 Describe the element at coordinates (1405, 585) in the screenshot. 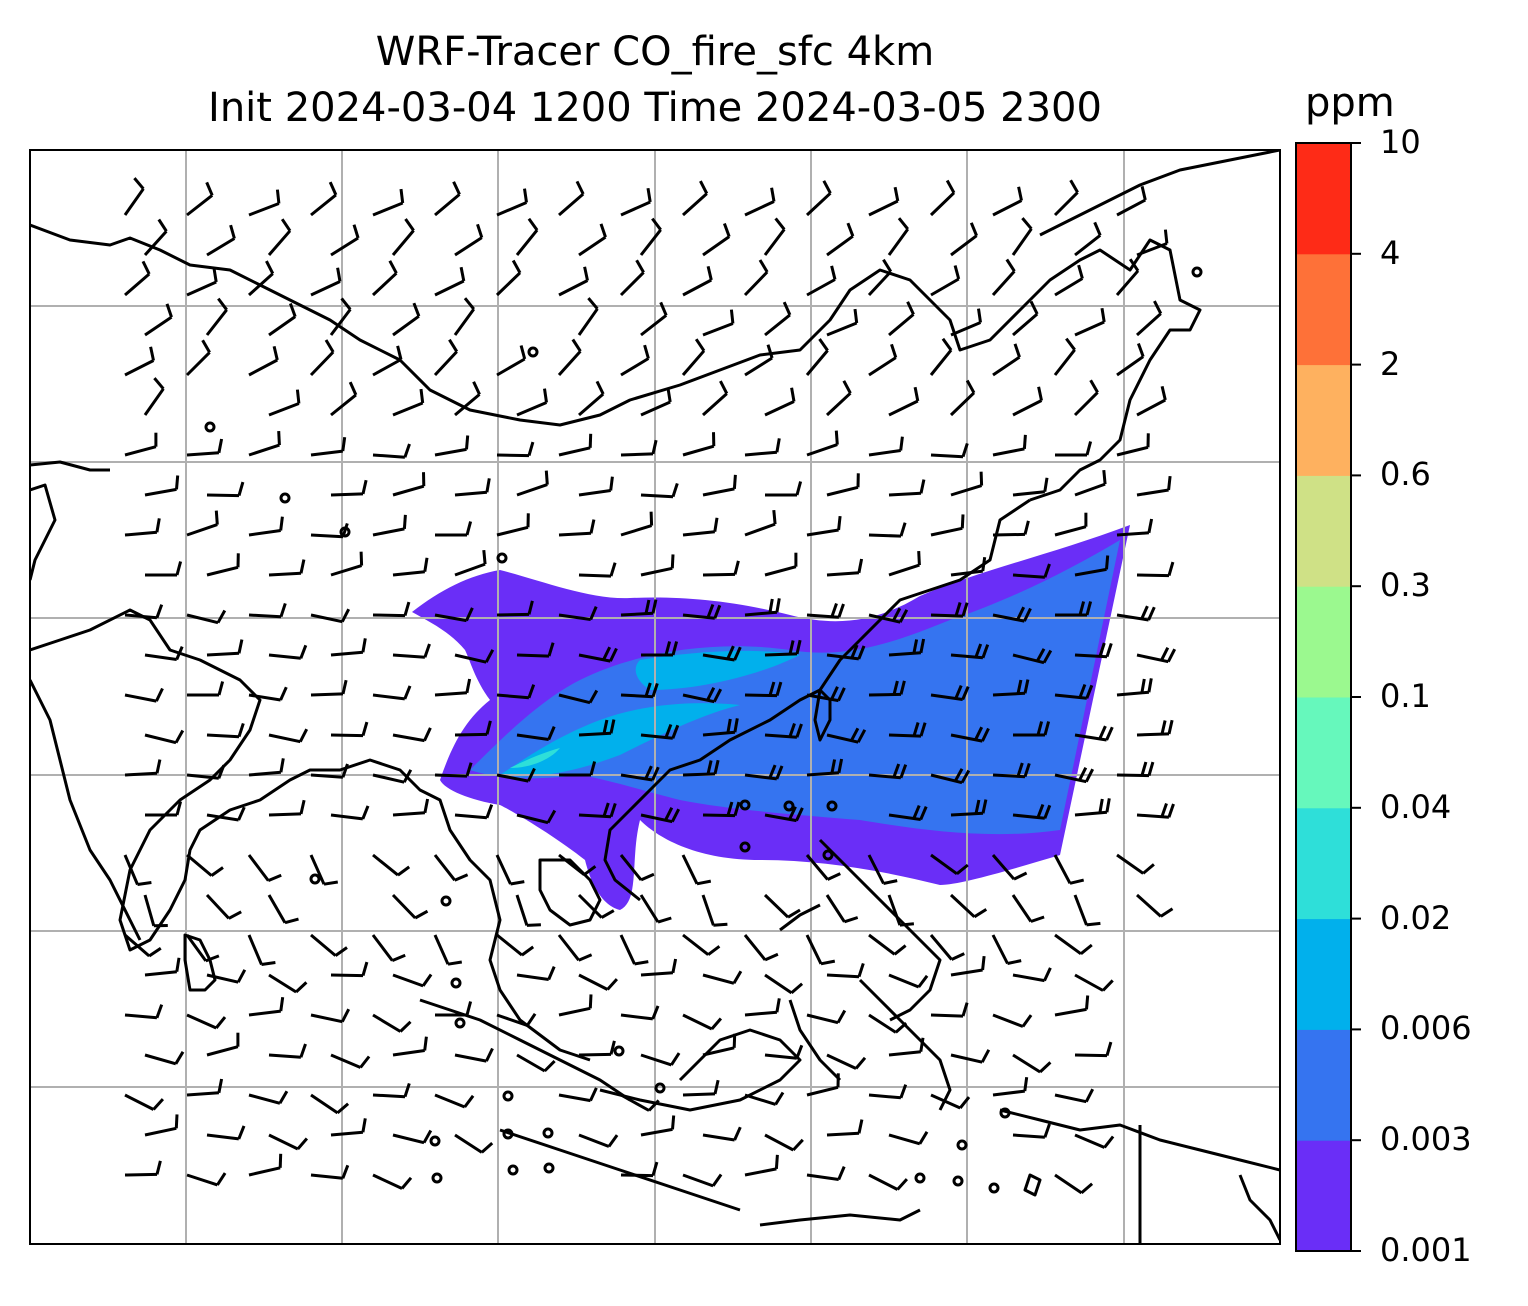

I see `colorbar-tick-label: 0.3` at that location.